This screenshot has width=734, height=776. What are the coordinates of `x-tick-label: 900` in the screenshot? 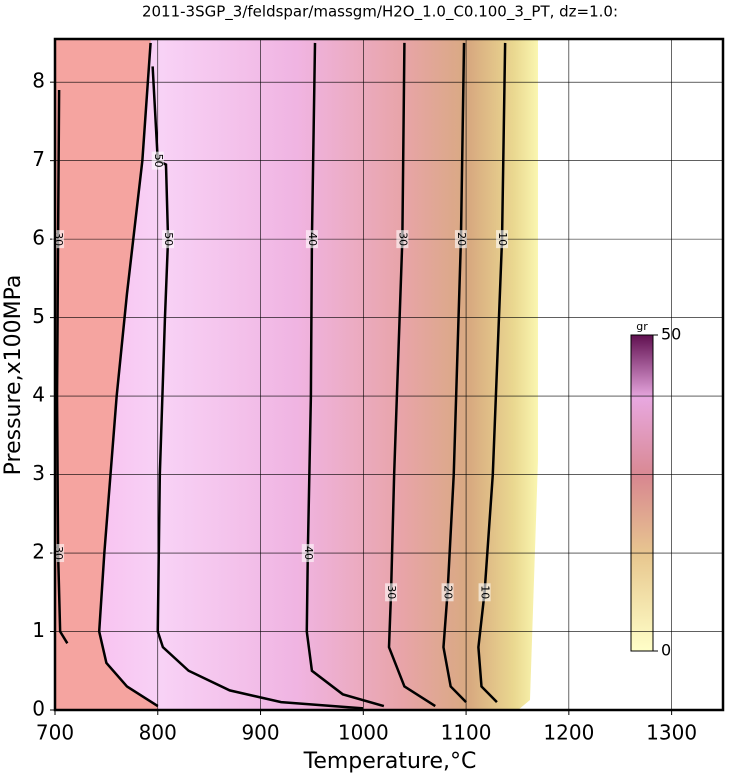 It's located at (260, 733).